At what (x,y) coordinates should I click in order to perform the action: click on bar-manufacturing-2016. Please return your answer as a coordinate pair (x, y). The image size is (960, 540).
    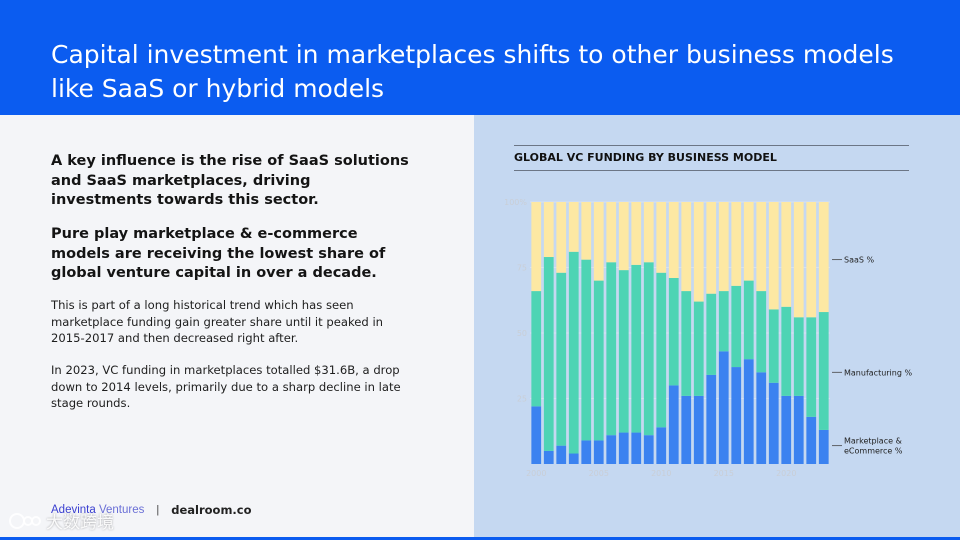
    Looking at the image, I should click on (736, 326).